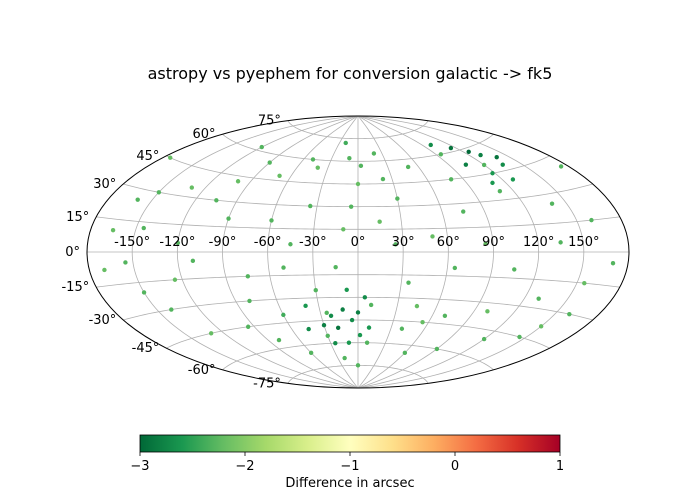 This screenshot has height=500, width=700. Describe the element at coordinates (350, 443) in the screenshot. I see `colorbar-gradient` at that location.